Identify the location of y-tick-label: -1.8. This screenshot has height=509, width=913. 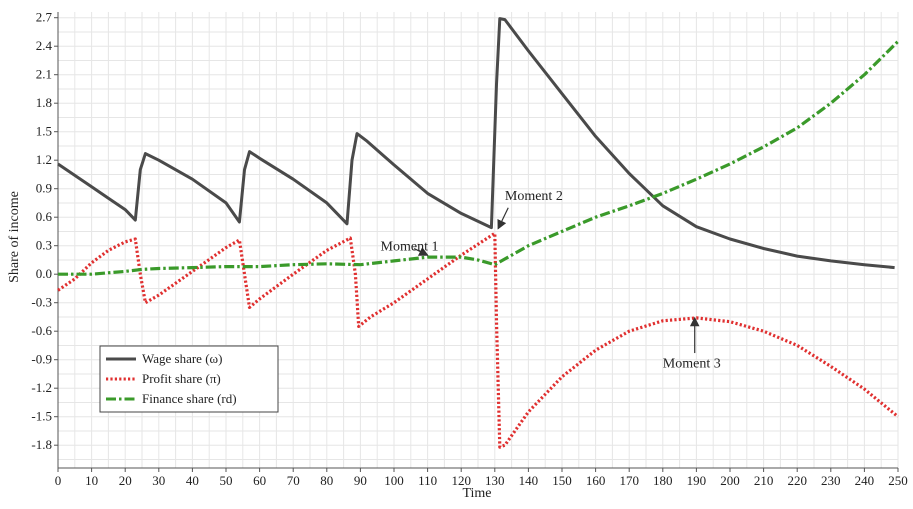
(41, 444).